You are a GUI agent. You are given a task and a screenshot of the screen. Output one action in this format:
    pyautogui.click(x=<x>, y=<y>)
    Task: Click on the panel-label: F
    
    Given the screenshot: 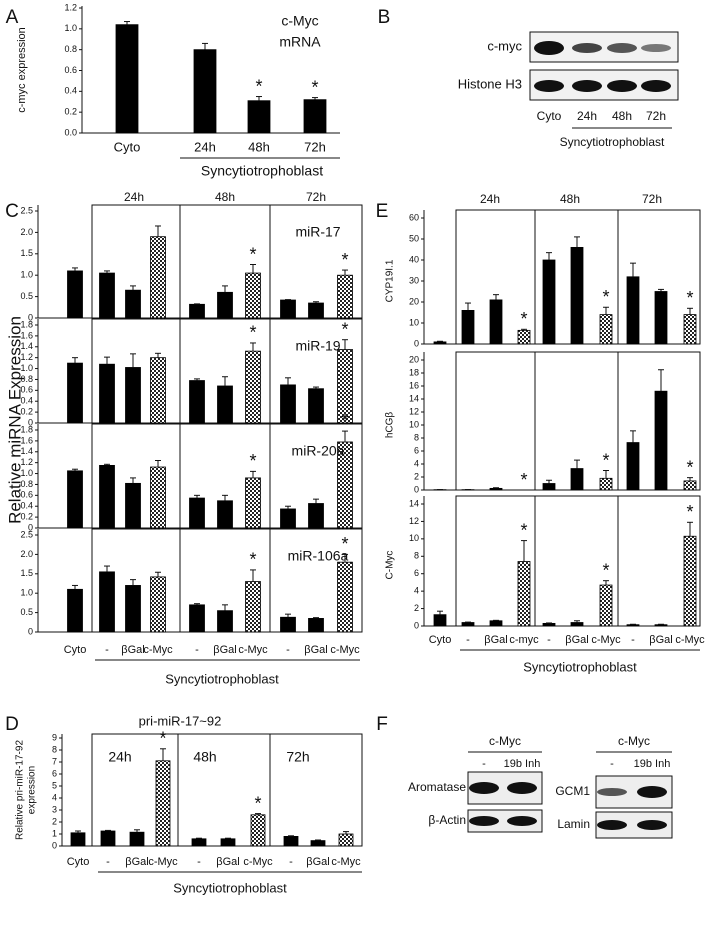 What is the action you would take?
    pyautogui.click(x=382, y=724)
    